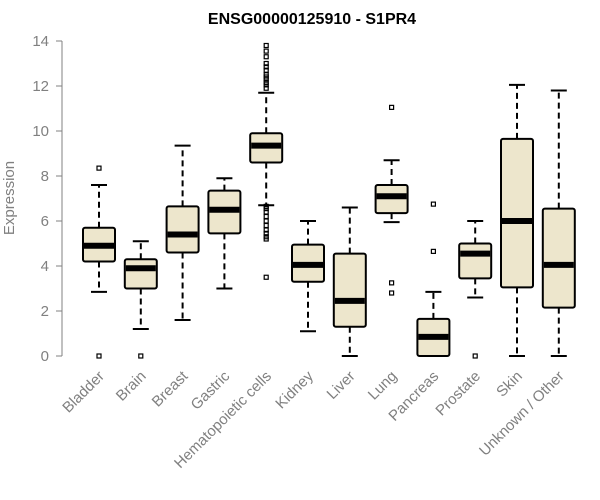 This screenshot has height=500, width=600. Describe the element at coordinates (40, 86) in the screenshot. I see `y-tick-label: 12` at that location.